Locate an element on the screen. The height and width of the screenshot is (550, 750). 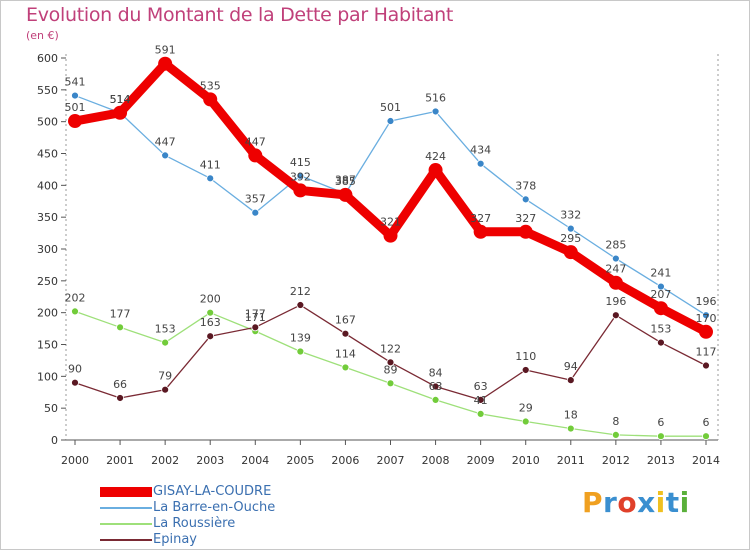
y-tick-label: 100 is located at coordinates (47, 376).